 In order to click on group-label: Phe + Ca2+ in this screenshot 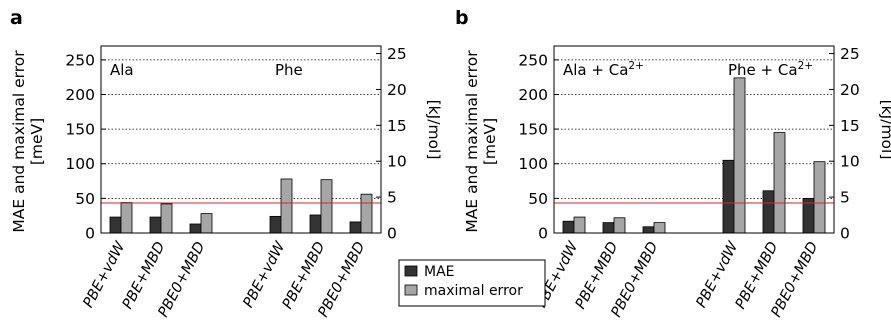, I will do `click(770, 69)`.